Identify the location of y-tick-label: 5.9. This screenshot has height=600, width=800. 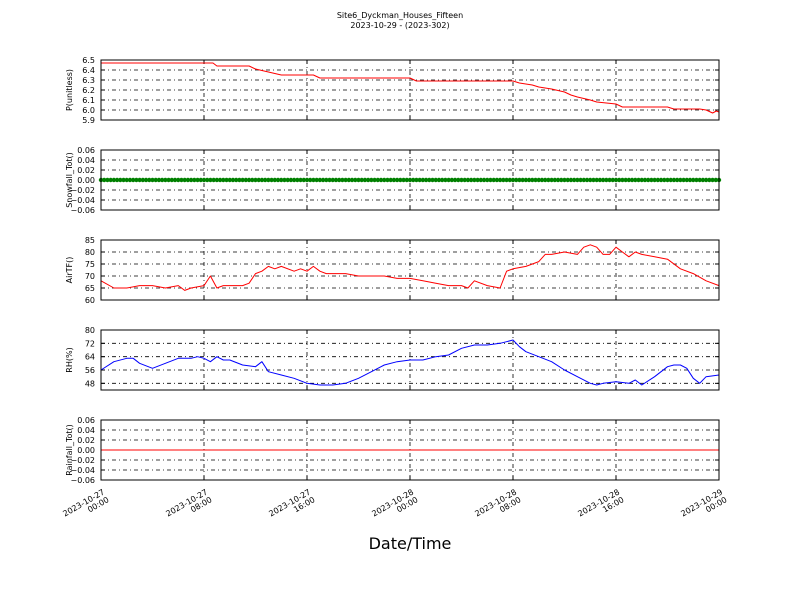
(88, 120).